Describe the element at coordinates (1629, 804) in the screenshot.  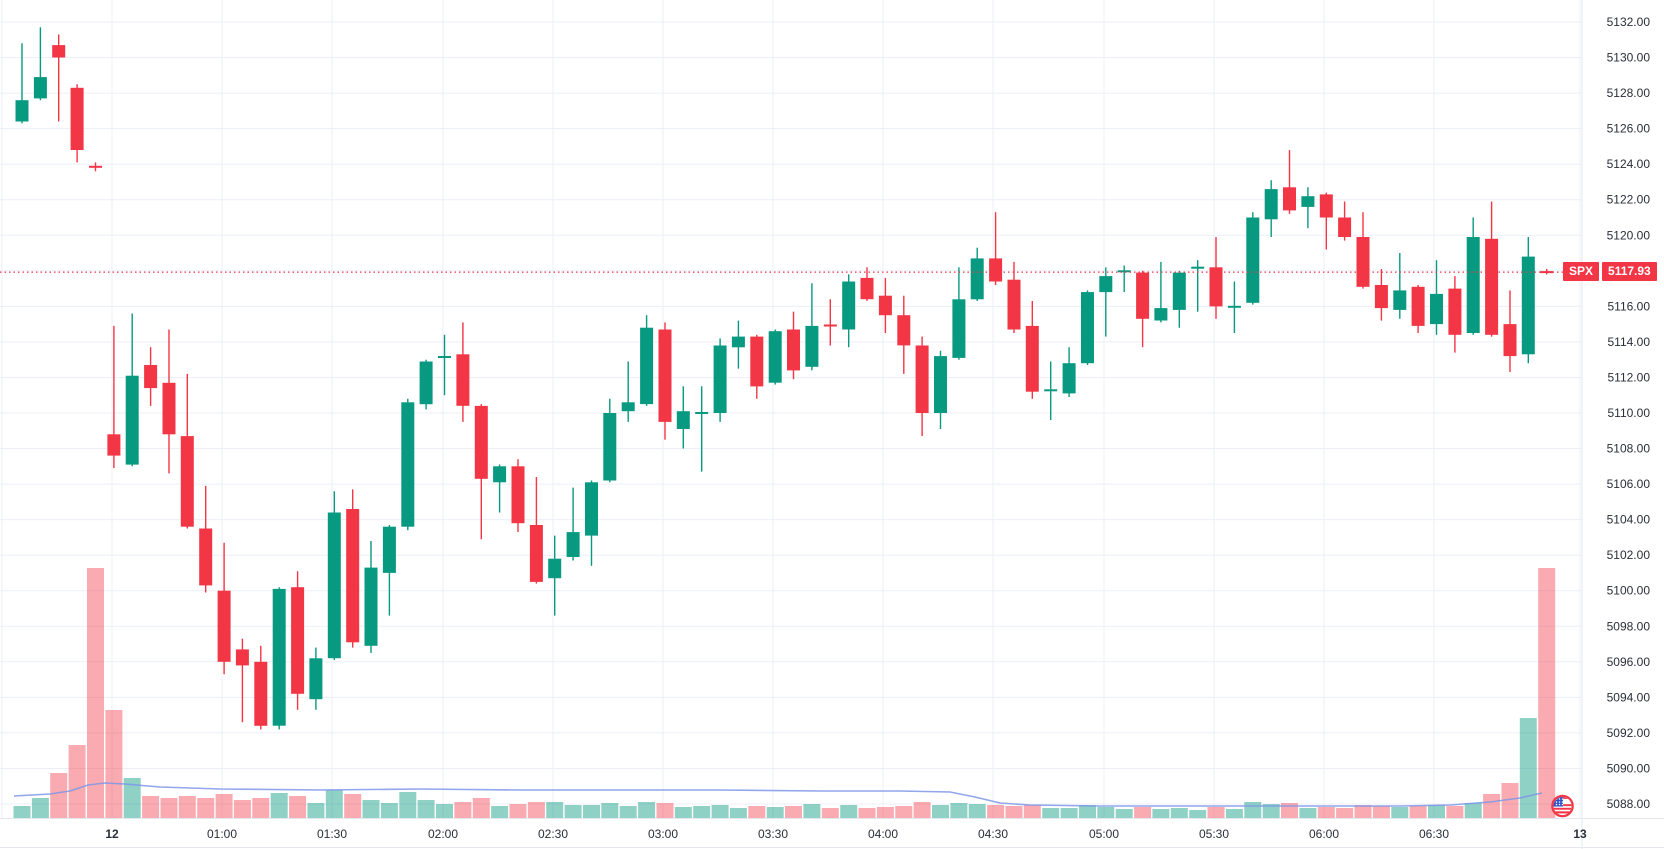
I see `price-tick-label: 5088.00` at that location.